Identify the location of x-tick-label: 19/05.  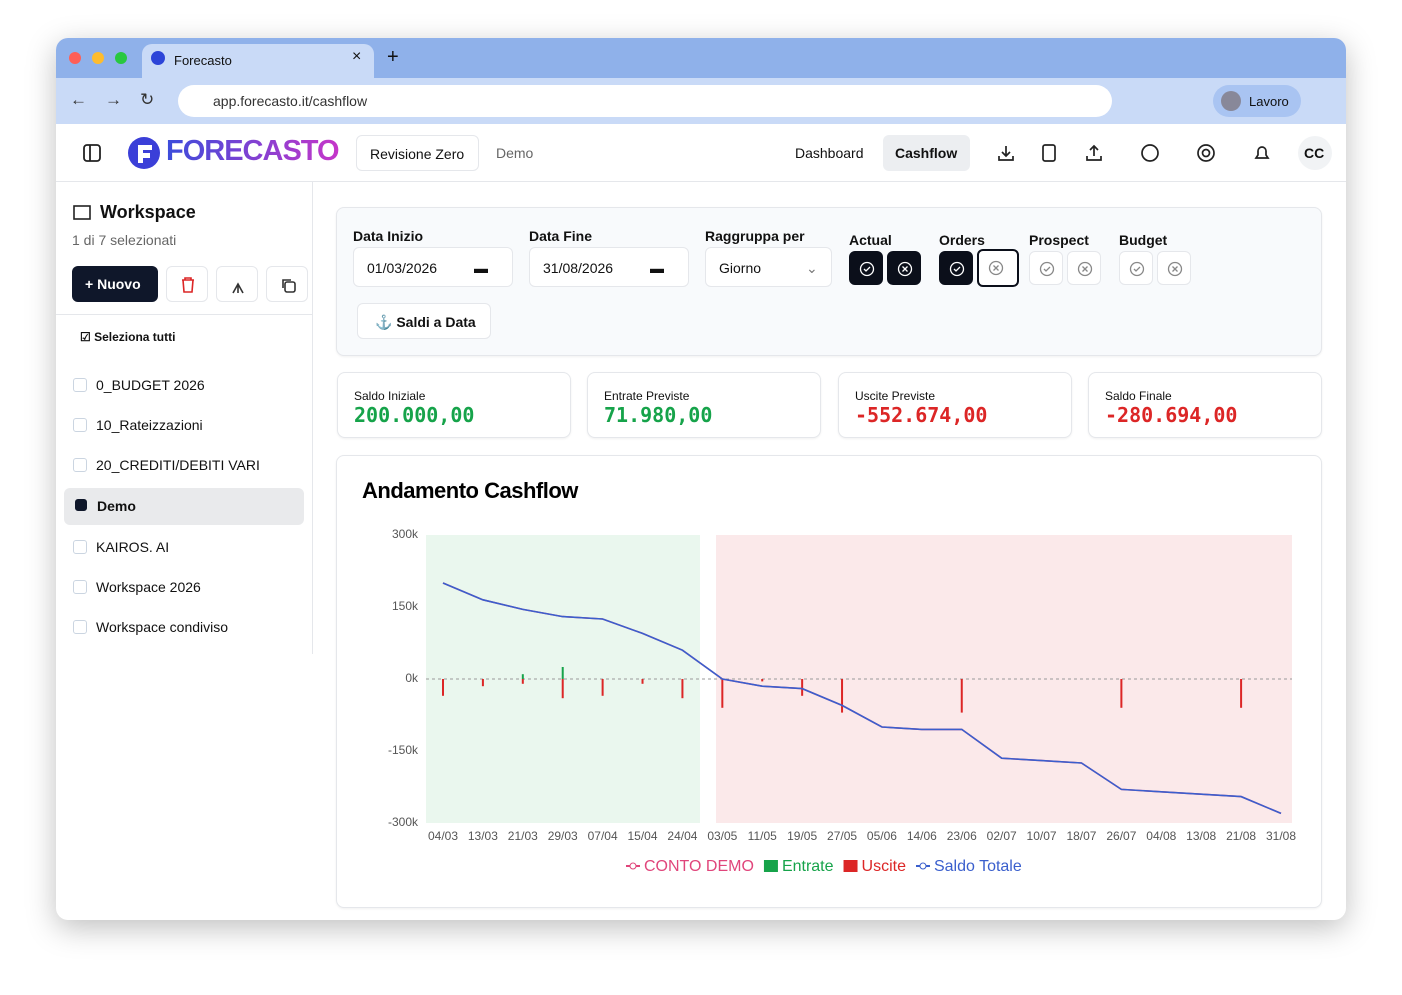
(802, 836).